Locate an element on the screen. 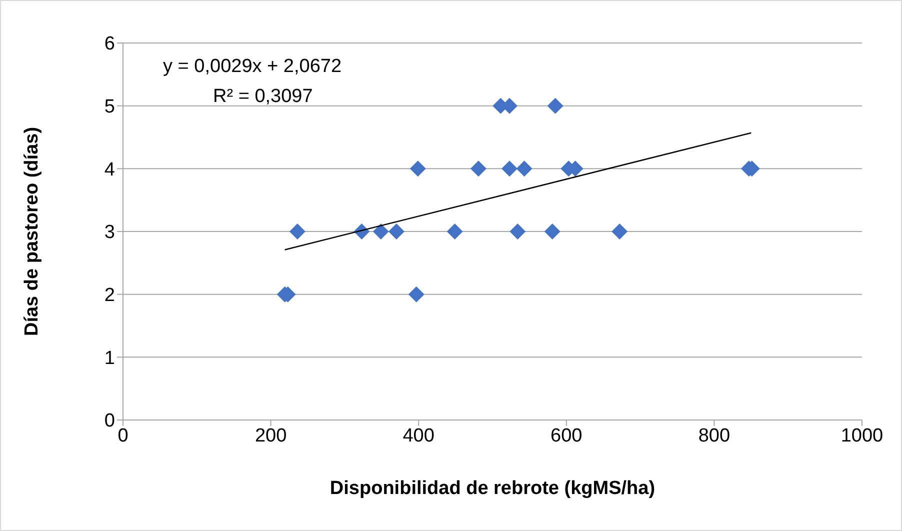  y-tick-label: 5 is located at coordinates (109, 107).